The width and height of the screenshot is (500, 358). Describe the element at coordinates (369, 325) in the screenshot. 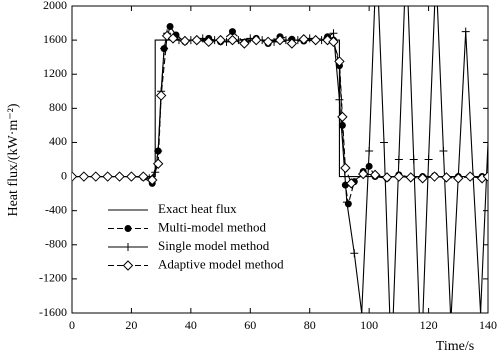

I see `x-tick-label: 100` at that location.